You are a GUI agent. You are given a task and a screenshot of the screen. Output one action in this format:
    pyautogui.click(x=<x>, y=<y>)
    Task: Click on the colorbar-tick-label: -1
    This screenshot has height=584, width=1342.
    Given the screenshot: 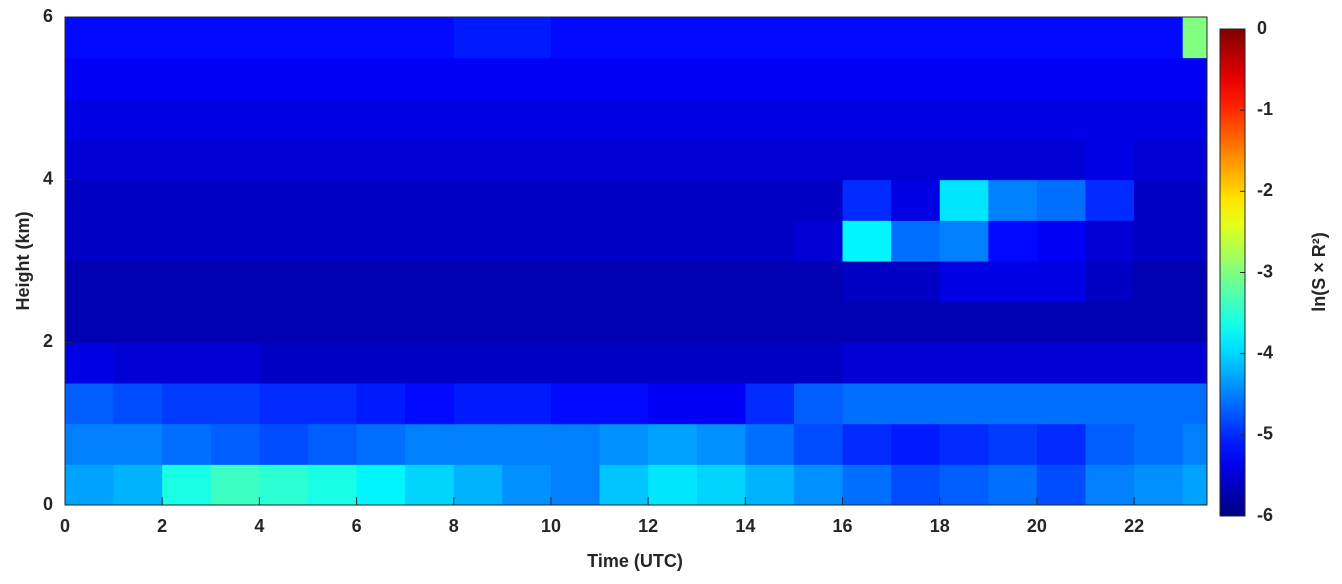 What is the action you would take?
    pyautogui.click(x=1265, y=109)
    